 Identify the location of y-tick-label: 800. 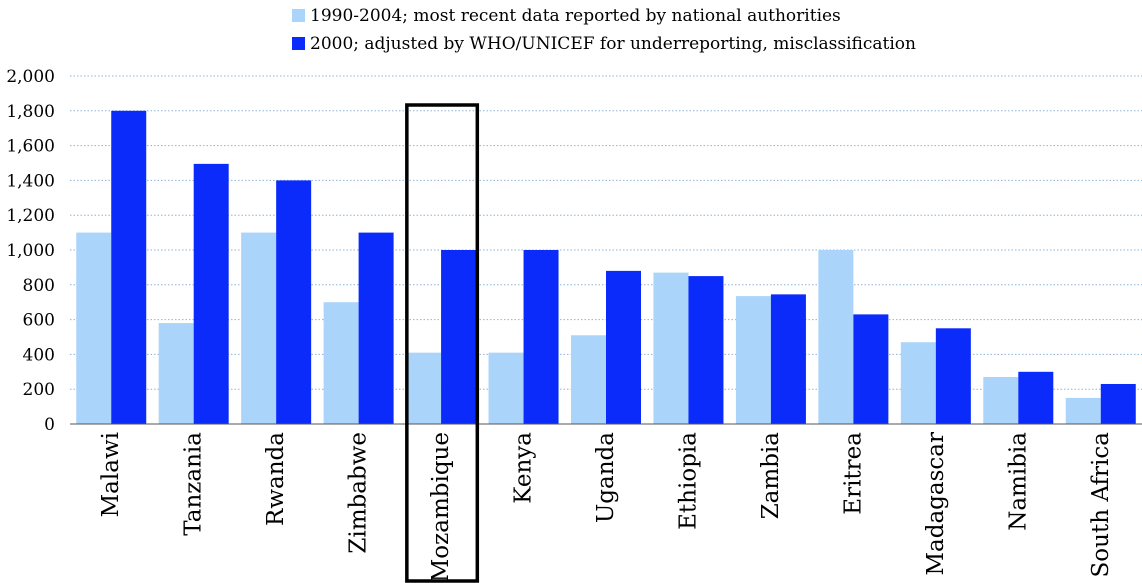
(39, 286).